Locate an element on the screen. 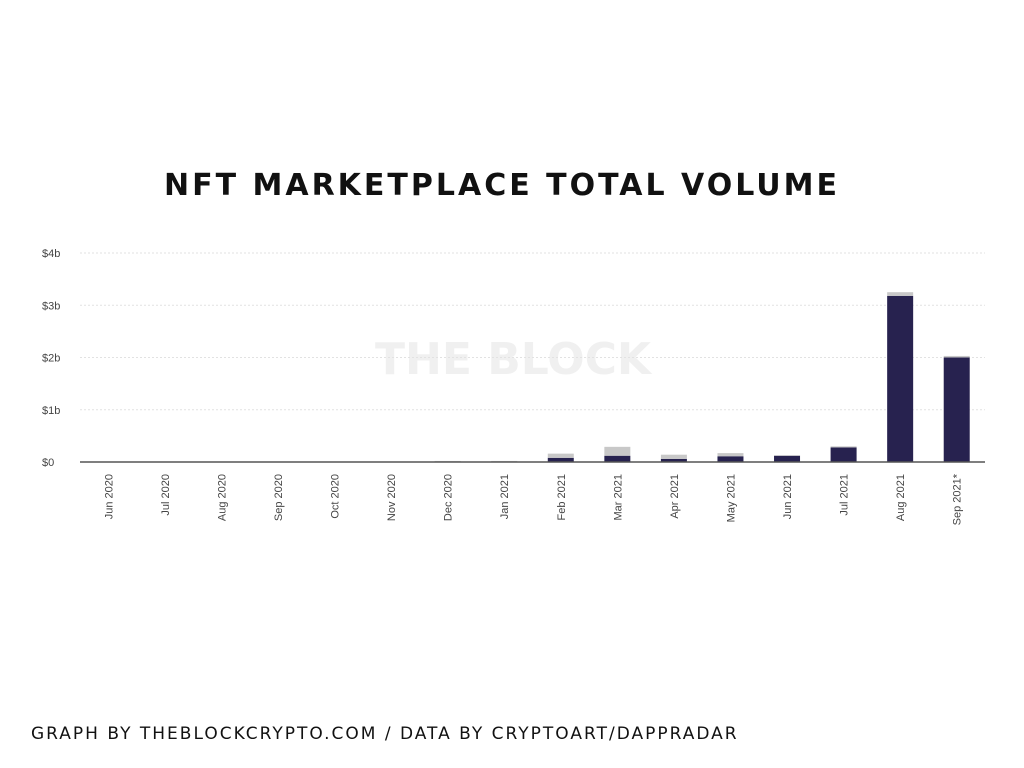 This screenshot has height=768, width=1024. y-tick-label: $2b is located at coordinates (51, 359).